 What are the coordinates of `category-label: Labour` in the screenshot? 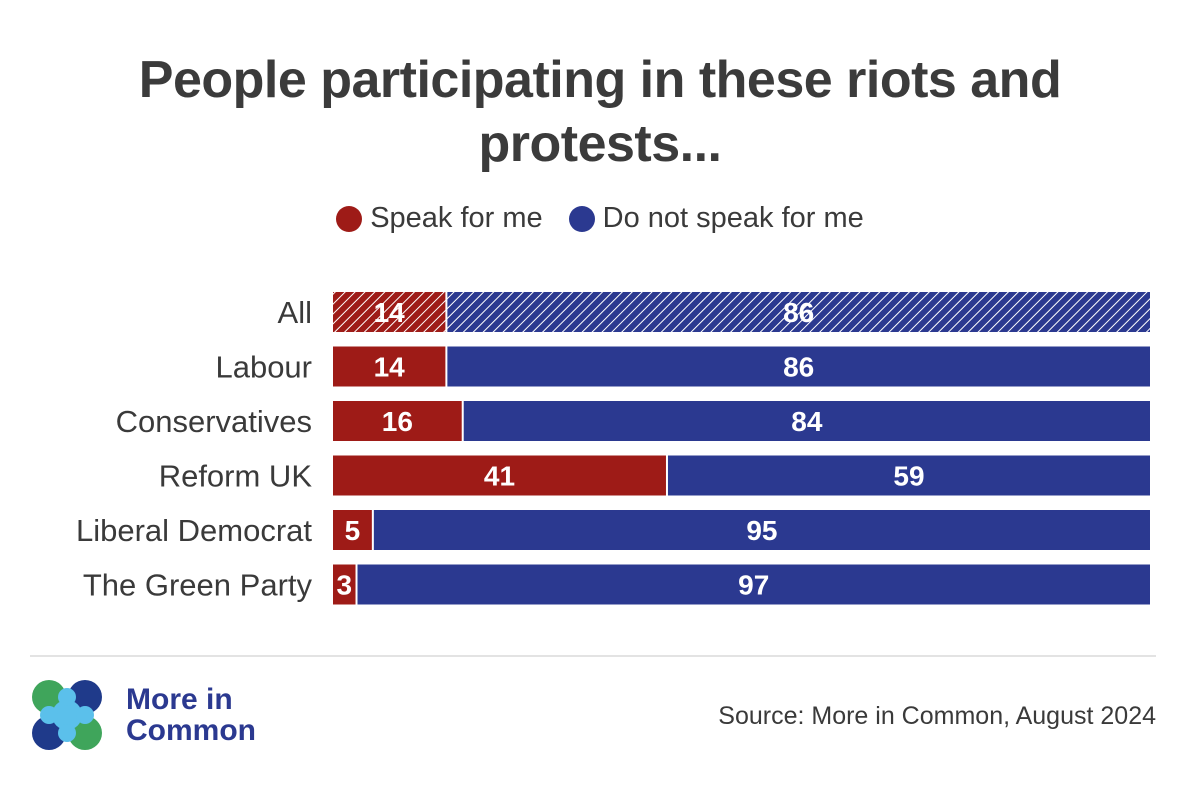 It's located at (263, 367).